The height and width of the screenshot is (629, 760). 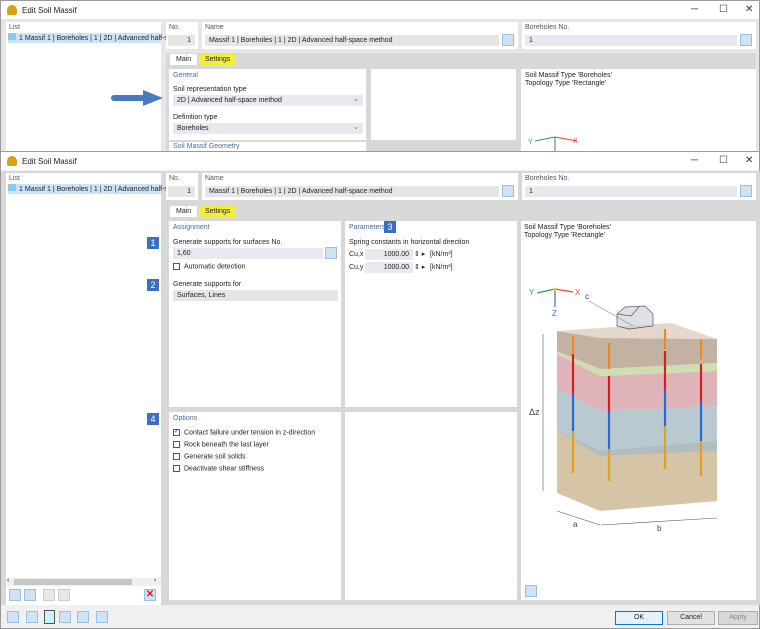 I want to click on geometry-header: Soil Massif Geometry, so click(x=206, y=146).